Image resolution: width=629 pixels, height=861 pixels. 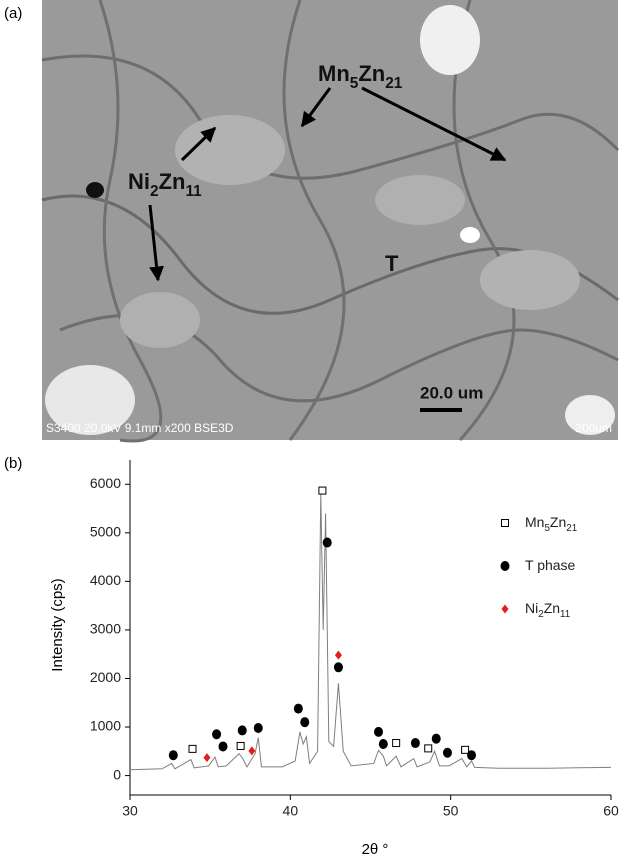 What do you see at coordinates (105, 726) in the screenshot?
I see `y-tick-label: 1000` at bounding box center [105, 726].